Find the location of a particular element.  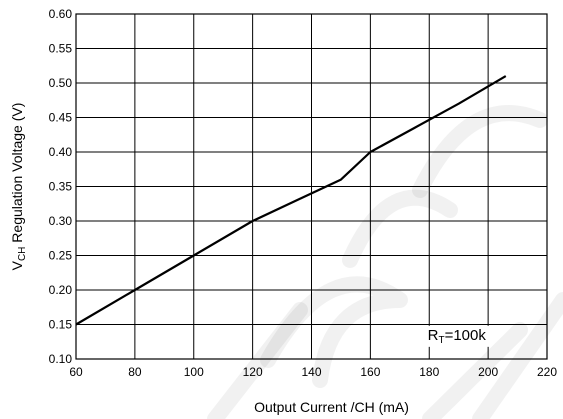

annotation-sub: T is located at coordinates (441, 340).